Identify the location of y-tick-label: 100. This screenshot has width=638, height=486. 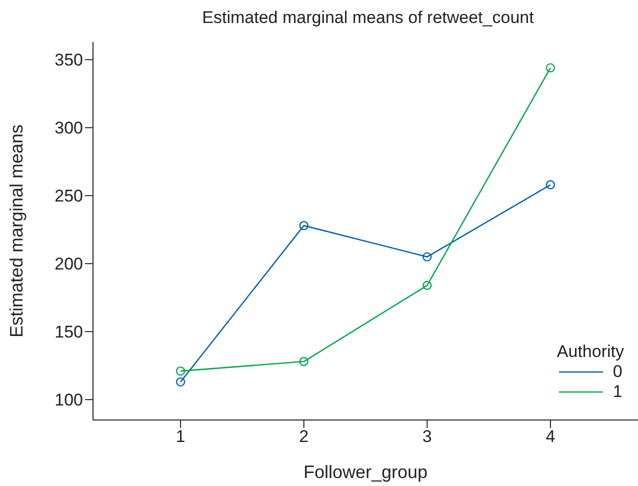
(68, 400).